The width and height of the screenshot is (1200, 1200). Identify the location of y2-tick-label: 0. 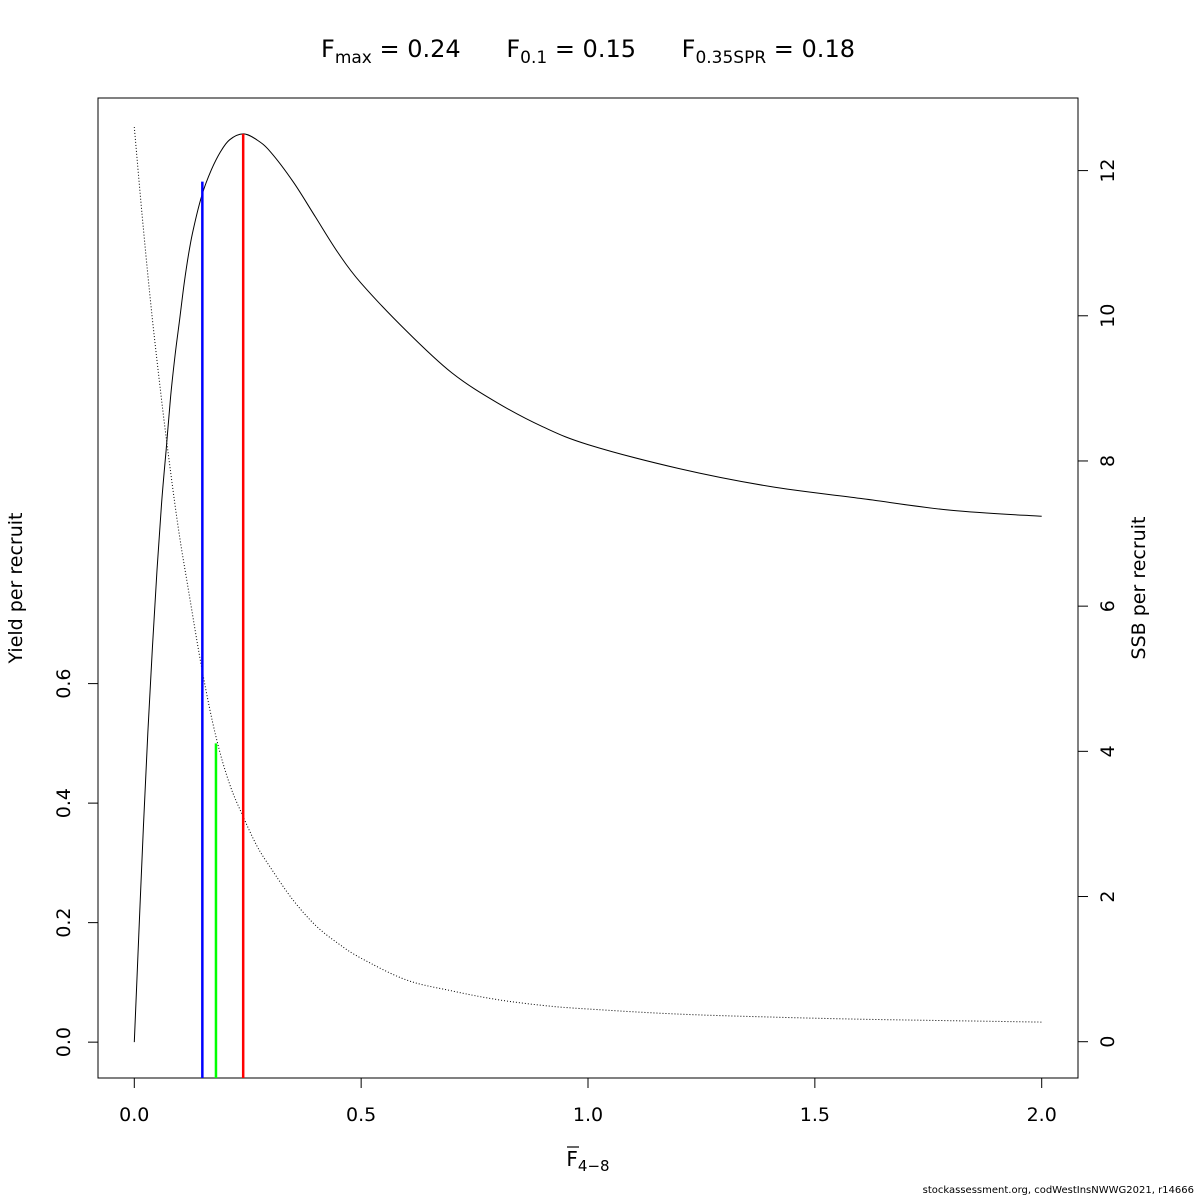
(1108, 1042).